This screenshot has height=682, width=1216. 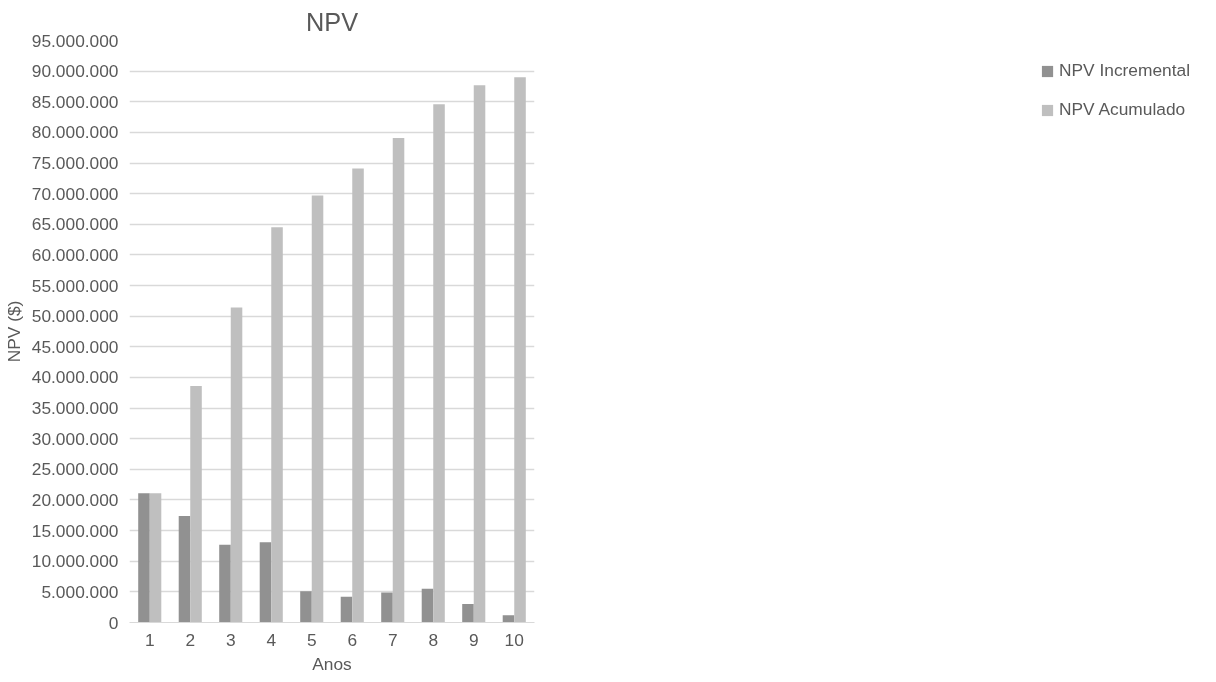 What do you see at coordinates (75, 163) in the screenshot?
I see `y-tick-label: 75.000.000` at bounding box center [75, 163].